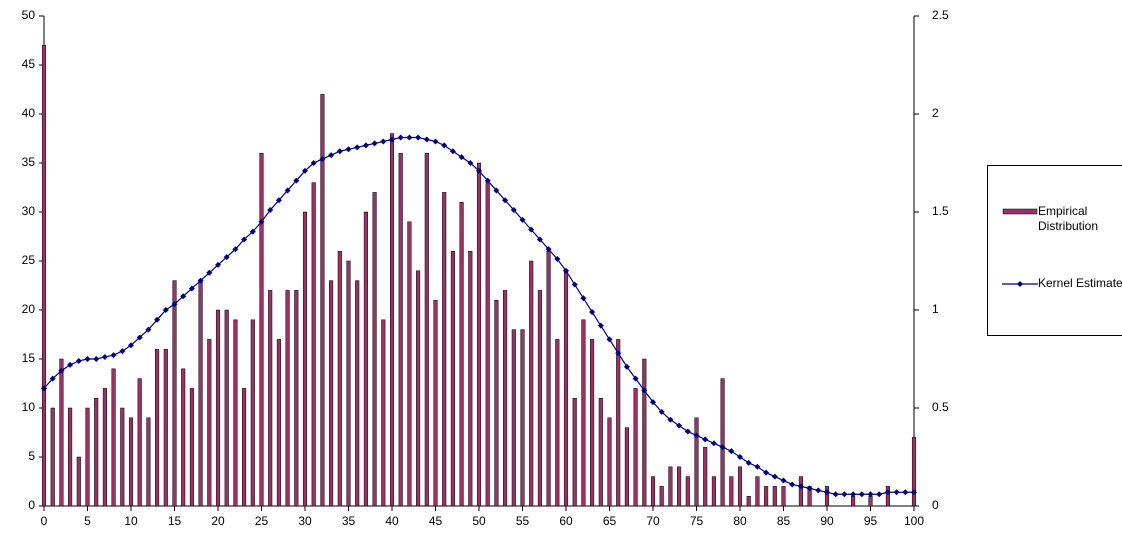 This screenshot has height=539, width=1122. I want to click on x-tick-label: 20, so click(218, 521).